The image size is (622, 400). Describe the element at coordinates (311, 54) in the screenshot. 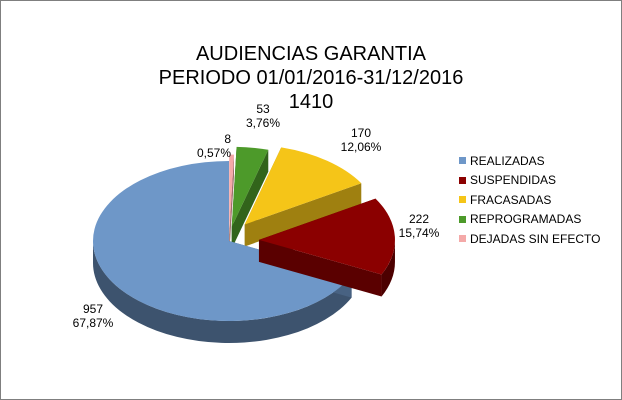

I see `chart-title: AUDIENCIAS GARANTIA` at that location.